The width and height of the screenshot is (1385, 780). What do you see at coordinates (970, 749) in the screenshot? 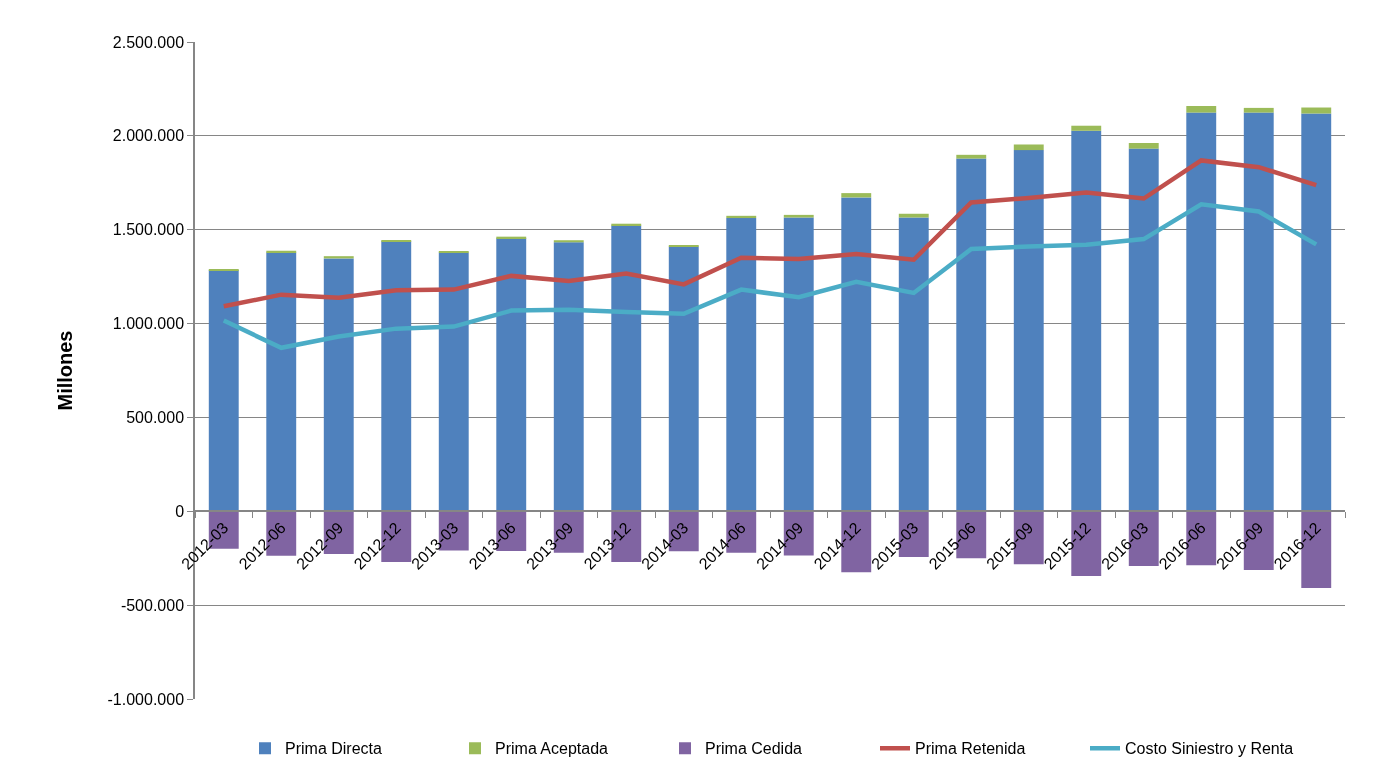
I see `legend-label: Prima Retenida` at bounding box center [970, 749].